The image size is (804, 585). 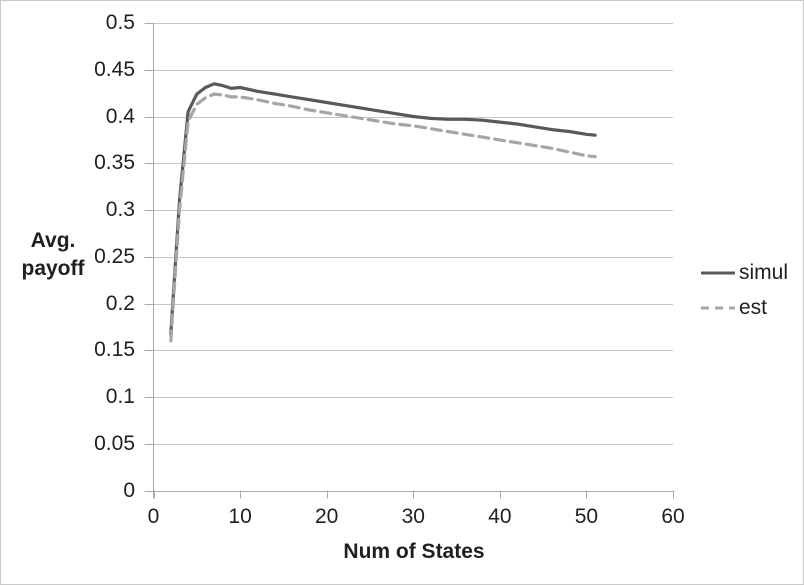 What do you see at coordinates (53, 255) in the screenshot?
I see `y-axis-title: Avg. payoff` at bounding box center [53, 255].